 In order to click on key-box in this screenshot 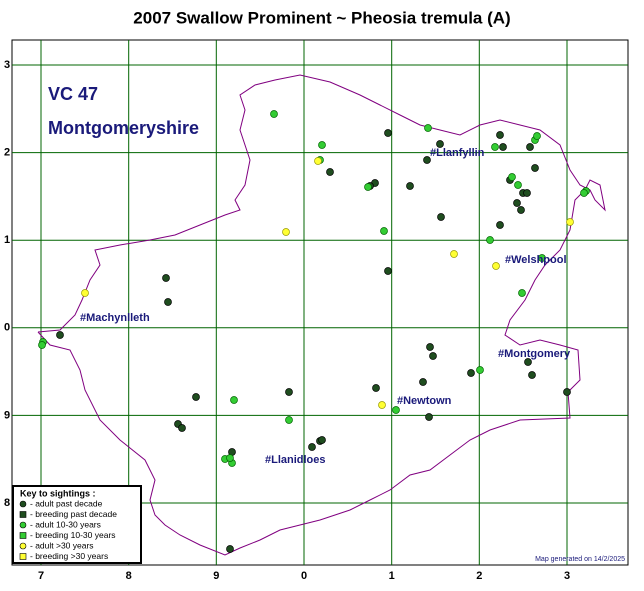, I will do `click(77, 524)`.